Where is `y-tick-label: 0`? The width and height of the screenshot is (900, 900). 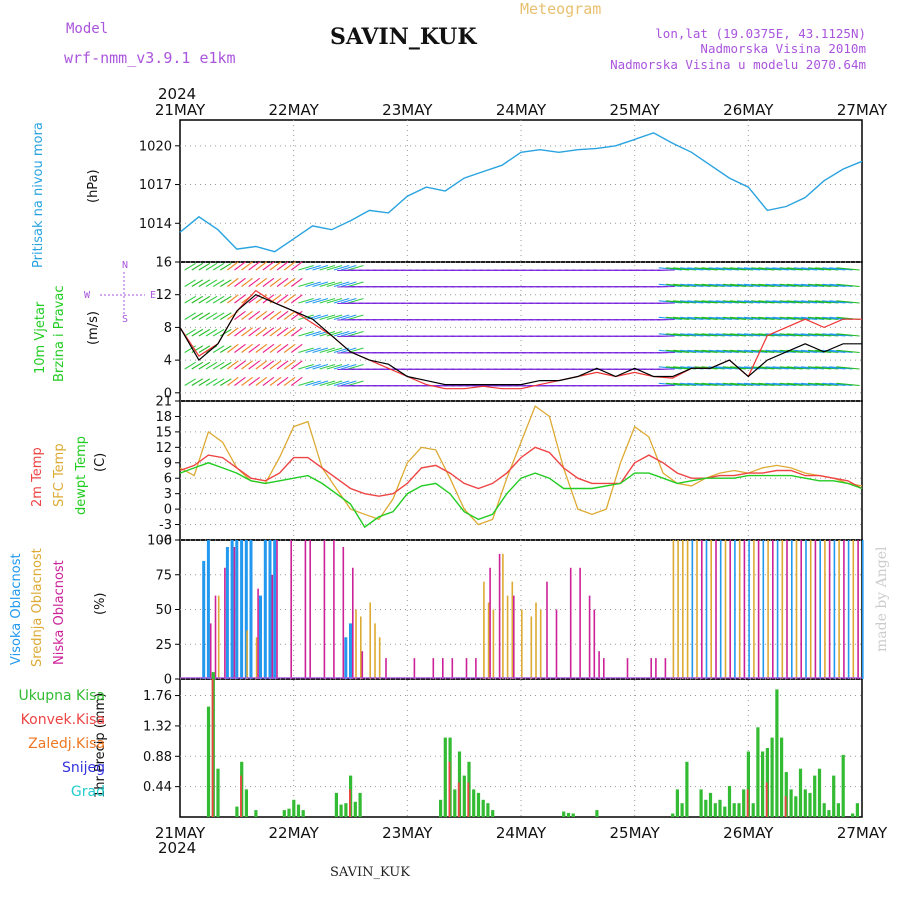
y-tick-label: 0 is located at coordinates (168, 393).